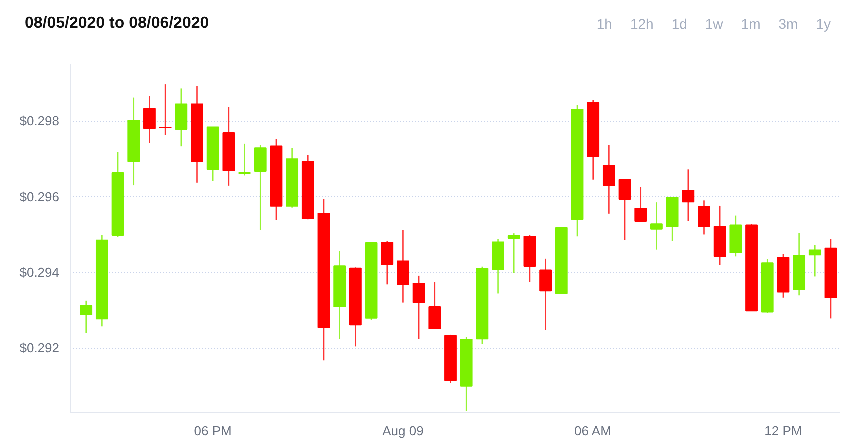 The width and height of the screenshot is (861, 440). Describe the element at coordinates (680, 24) in the screenshot. I see `text: 1d` at that location.